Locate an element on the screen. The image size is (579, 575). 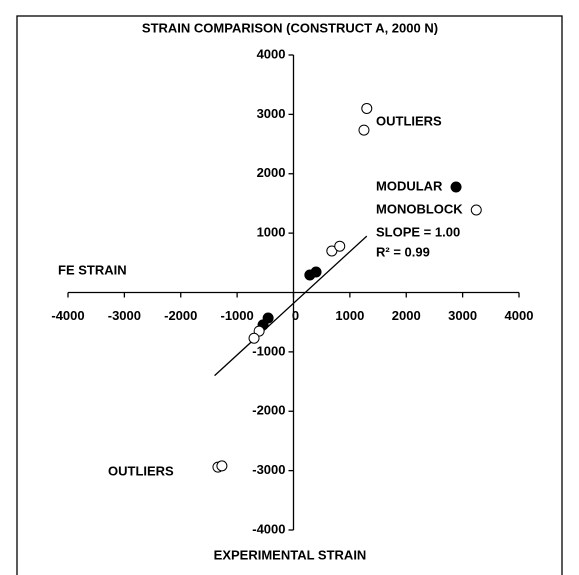
fit-line is located at coordinates (291, 306).